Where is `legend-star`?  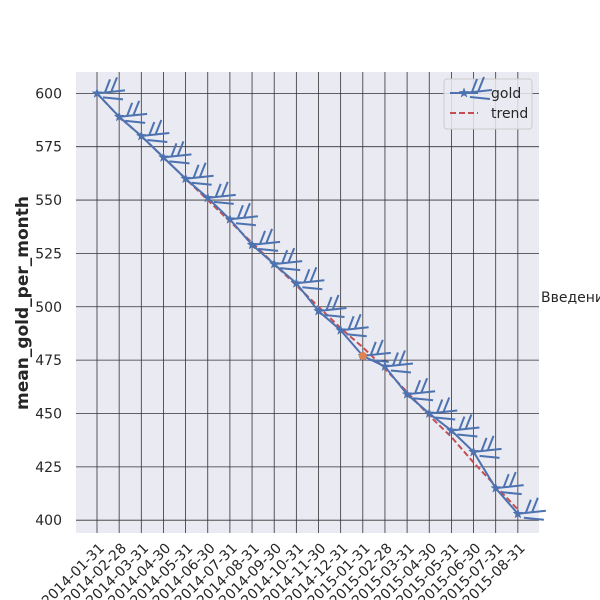
legend-star is located at coordinates (475, 88).